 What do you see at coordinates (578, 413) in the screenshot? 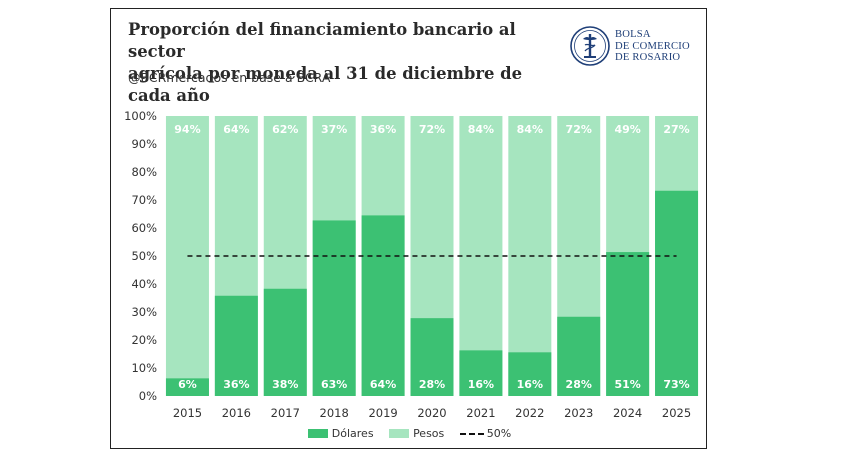
I see `x-tick-label: 2023` at bounding box center [578, 413].